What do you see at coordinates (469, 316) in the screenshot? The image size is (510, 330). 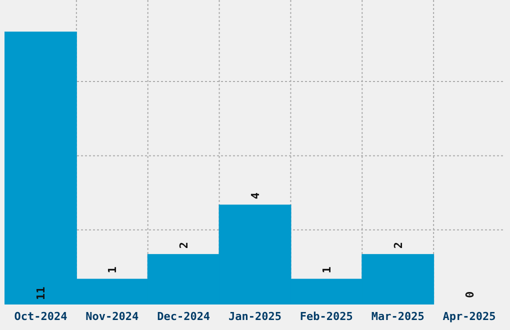 I see `x-tick-label: Apr-2025` at bounding box center [469, 316].